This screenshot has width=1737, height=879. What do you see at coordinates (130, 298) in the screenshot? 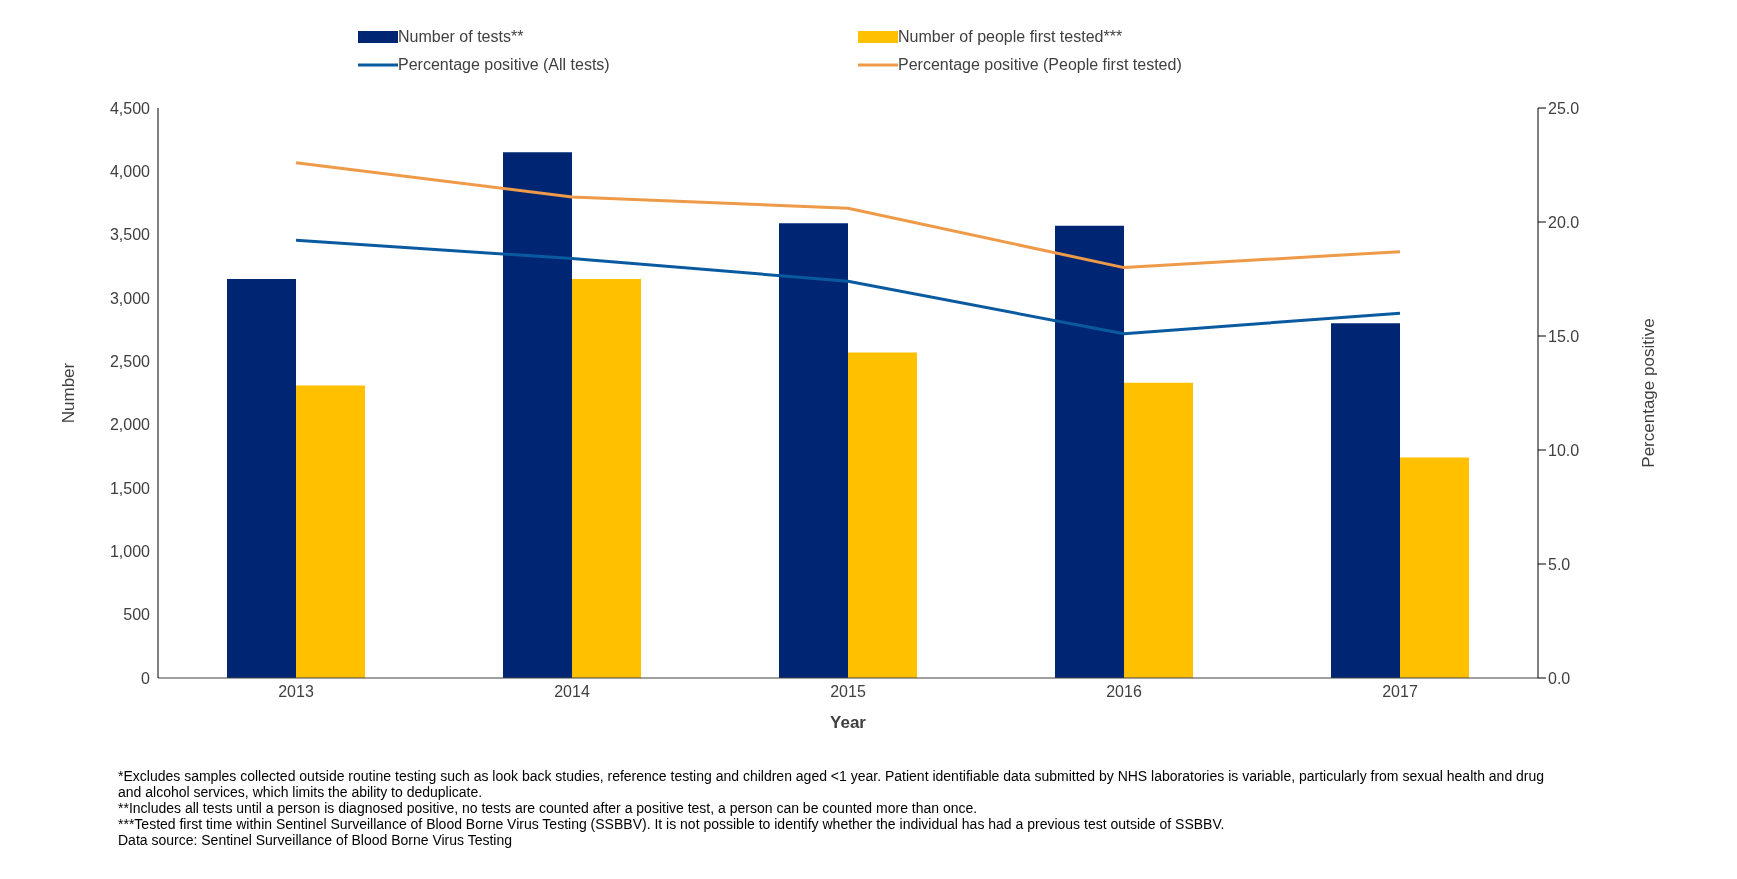
I see `y-tick-label: 3,000` at bounding box center [130, 298].